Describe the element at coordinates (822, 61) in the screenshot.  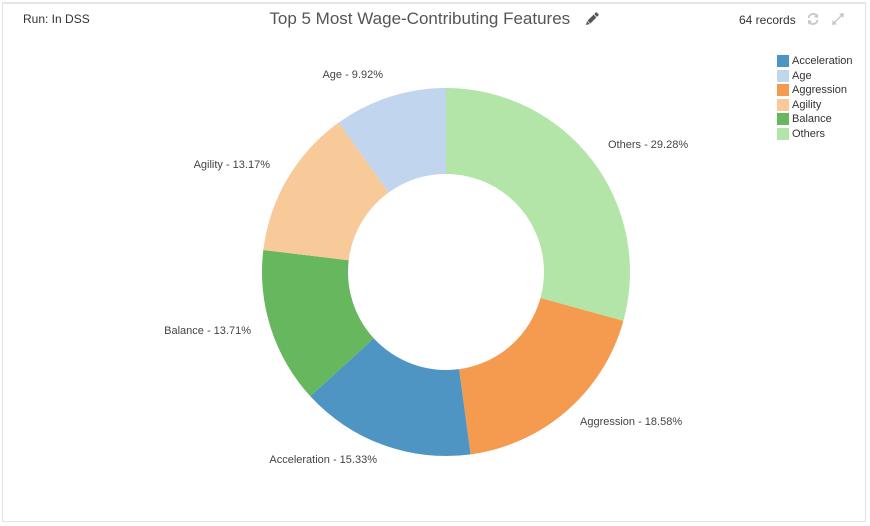
I see `legend-label: Acceleration` at that location.